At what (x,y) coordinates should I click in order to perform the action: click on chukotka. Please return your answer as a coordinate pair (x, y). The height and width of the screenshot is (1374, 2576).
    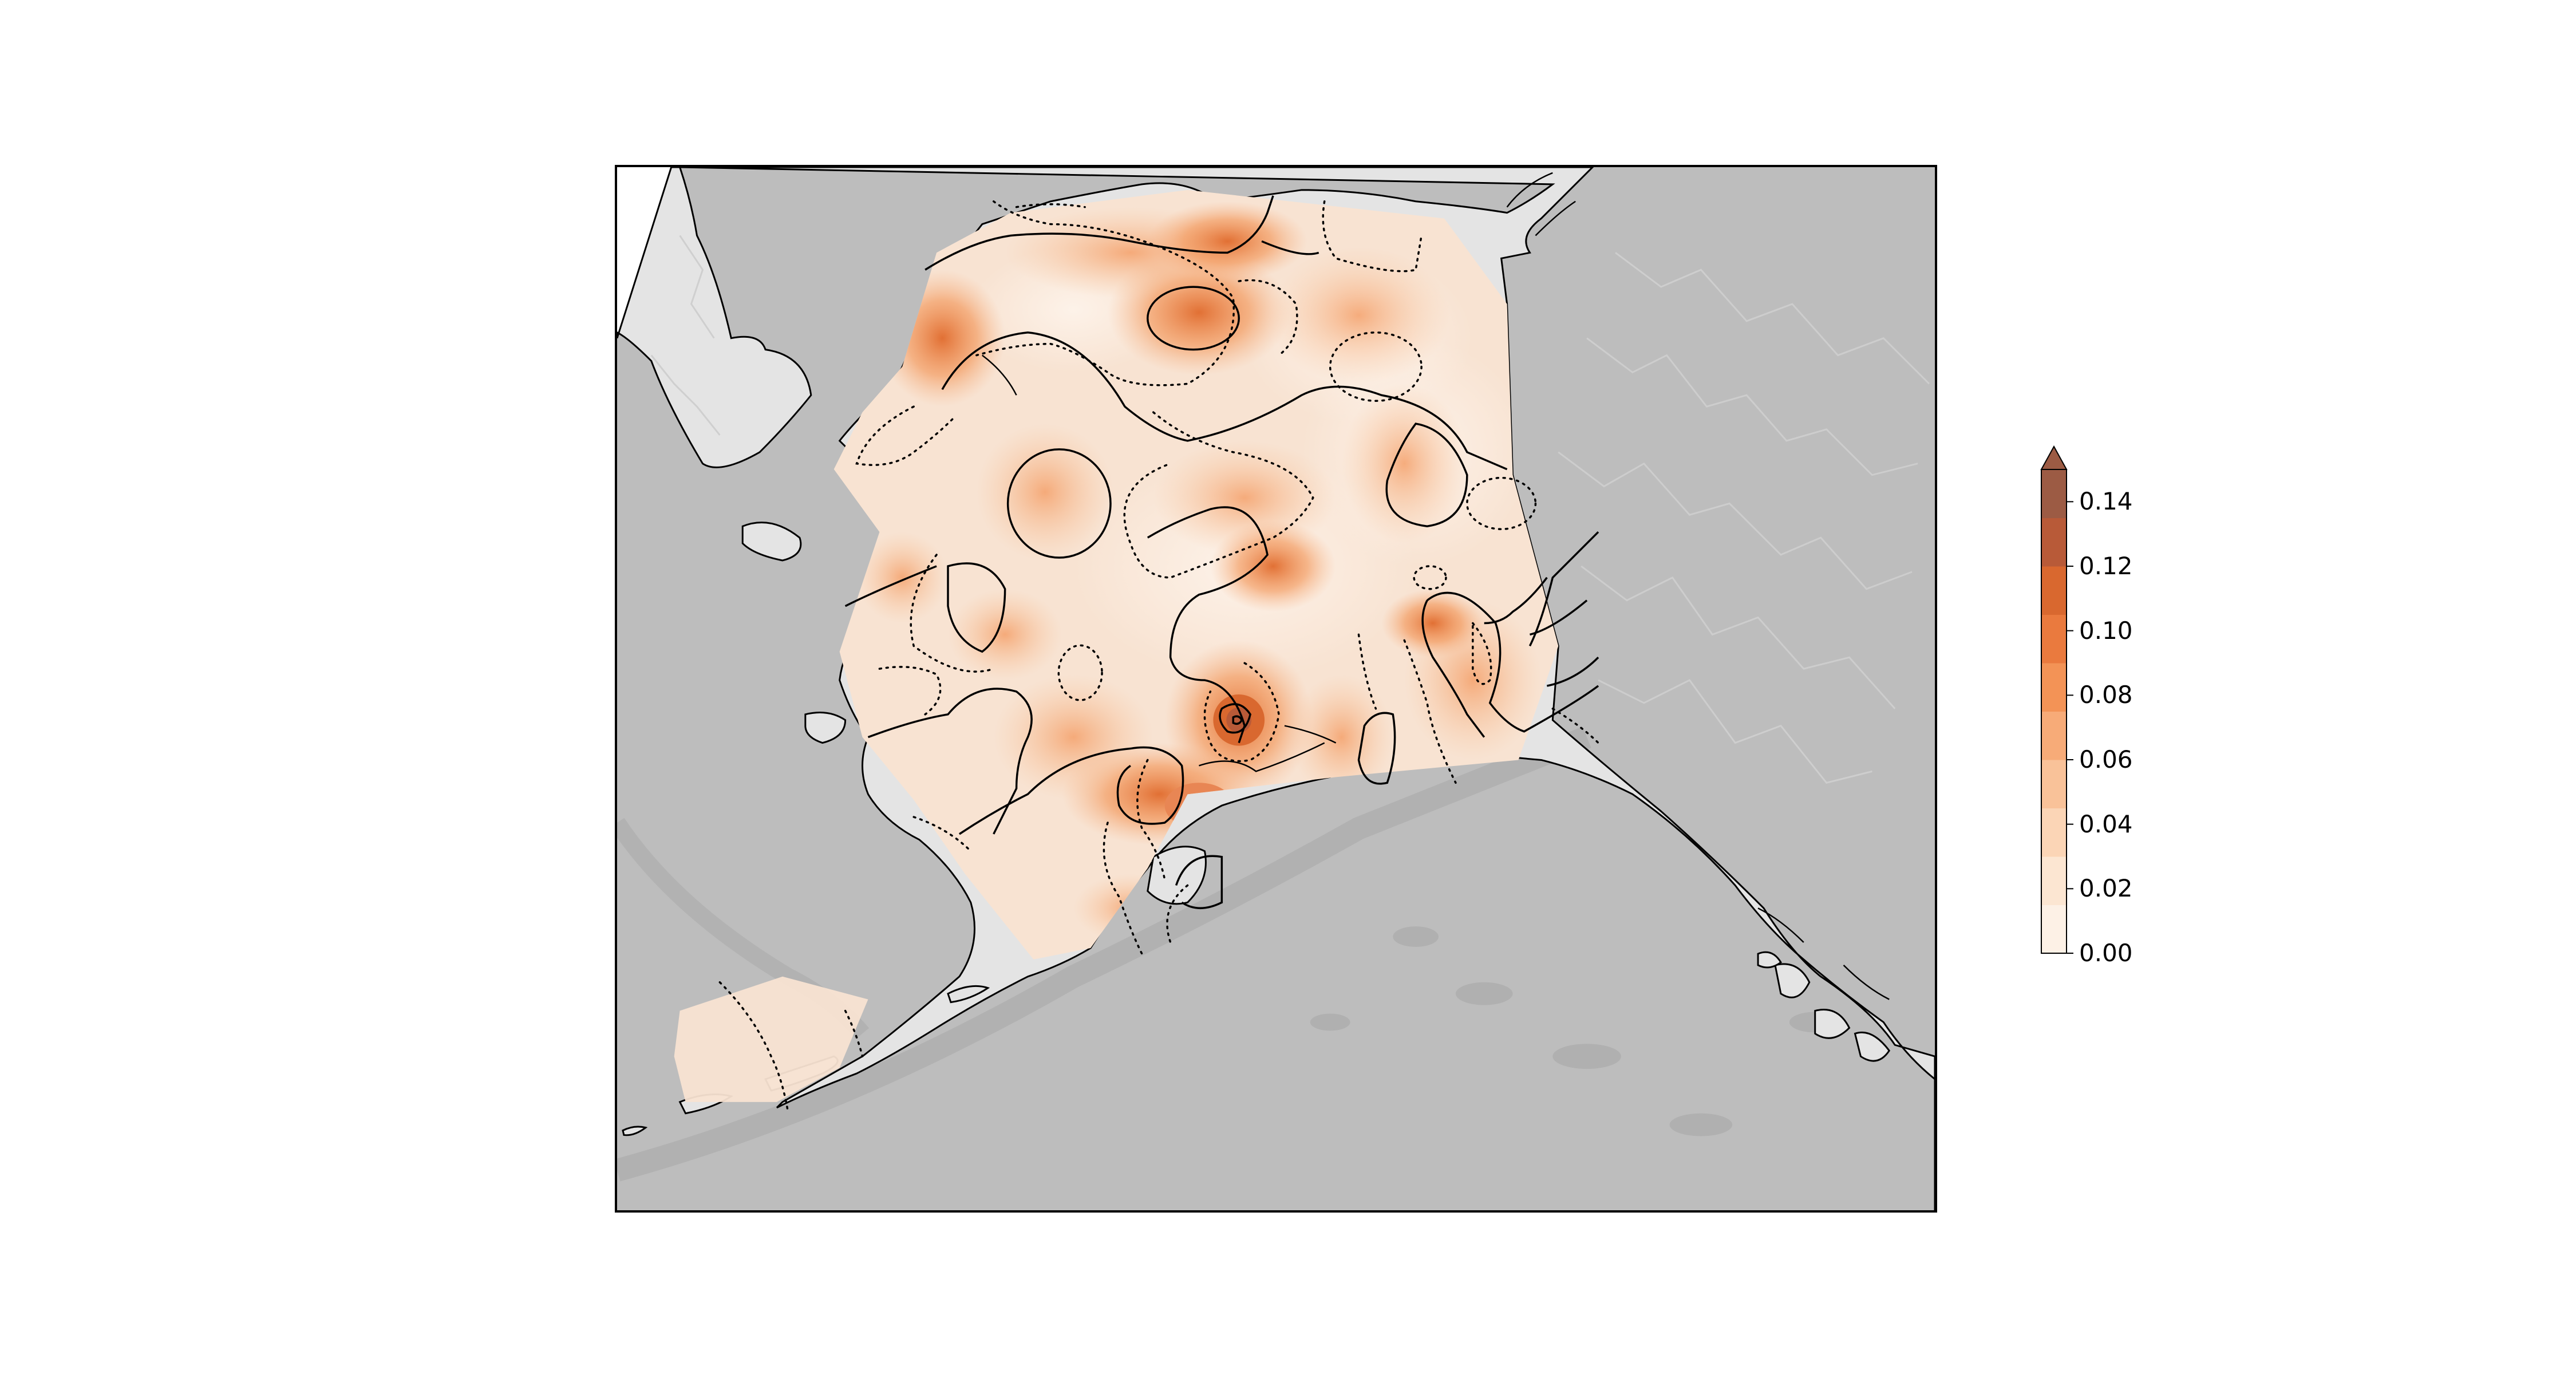
    Looking at the image, I should click on (714, 317).